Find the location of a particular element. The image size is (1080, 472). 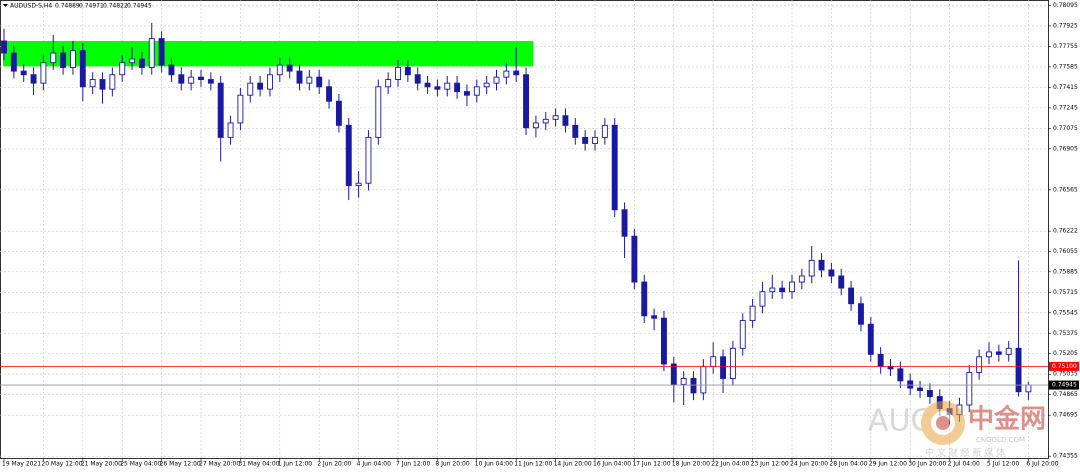

x-tick-label: 22 Jun 04:00 is located at coordinates (730, 464).